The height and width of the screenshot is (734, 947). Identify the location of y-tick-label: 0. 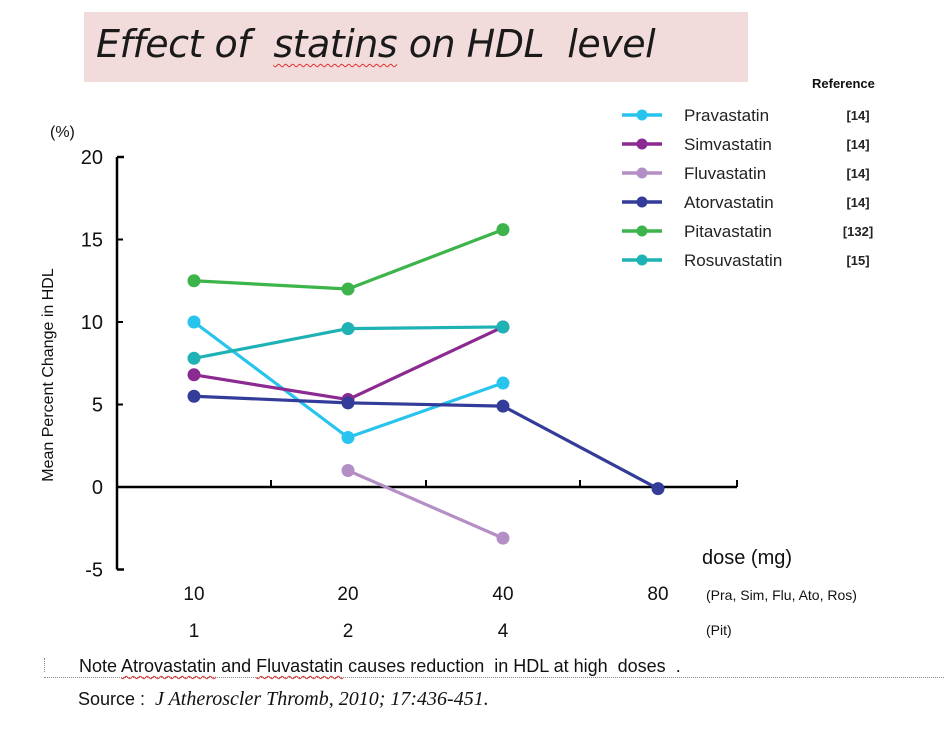
(97, 488).